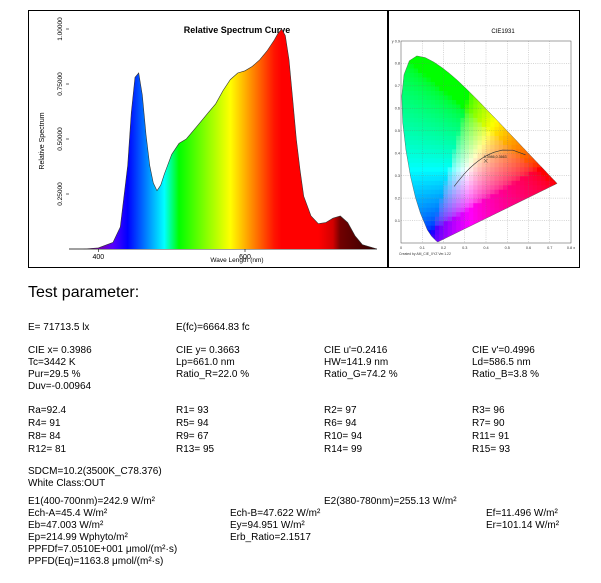 This screenshot has height=583, width=601. I want to click on r2-value: R2= 97, so click(340, 410).